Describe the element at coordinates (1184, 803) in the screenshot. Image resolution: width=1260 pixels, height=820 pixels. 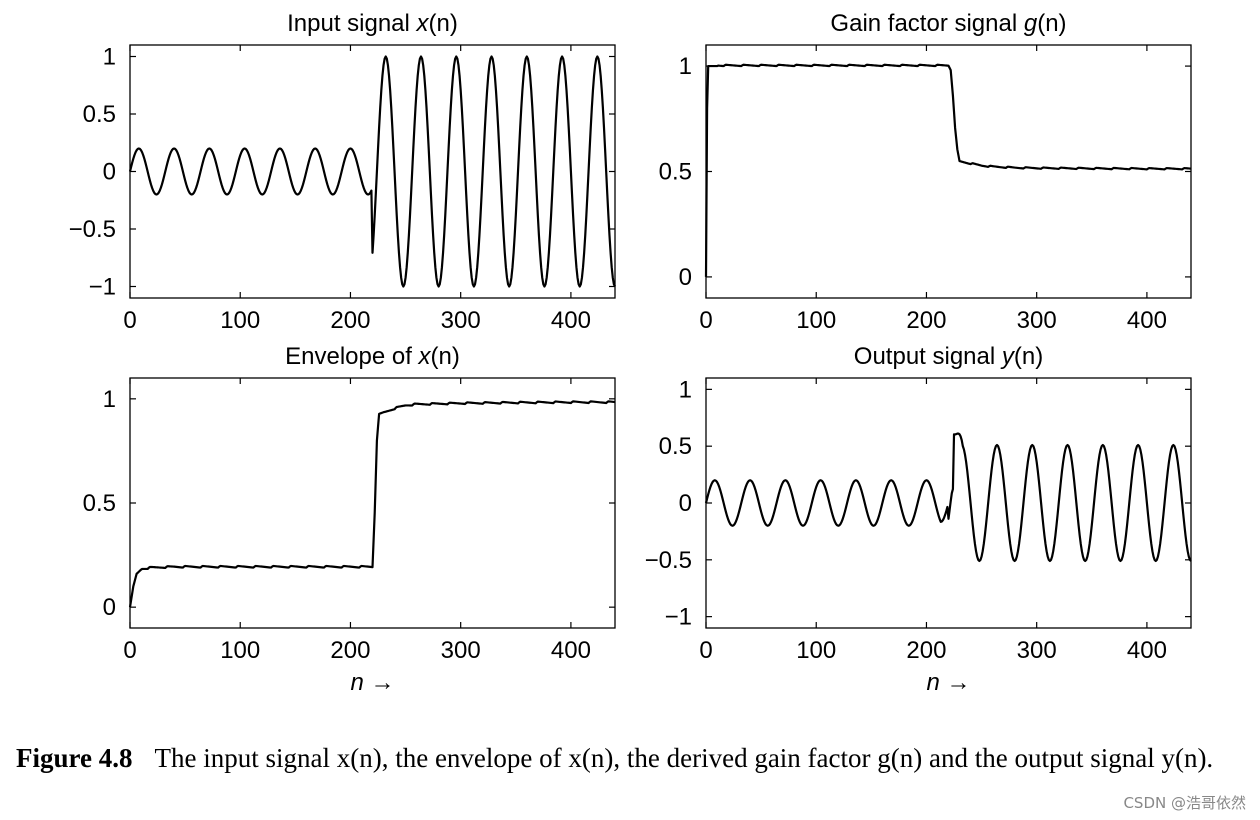
I see `watermark: CSDN @浩哥依然` at that location.